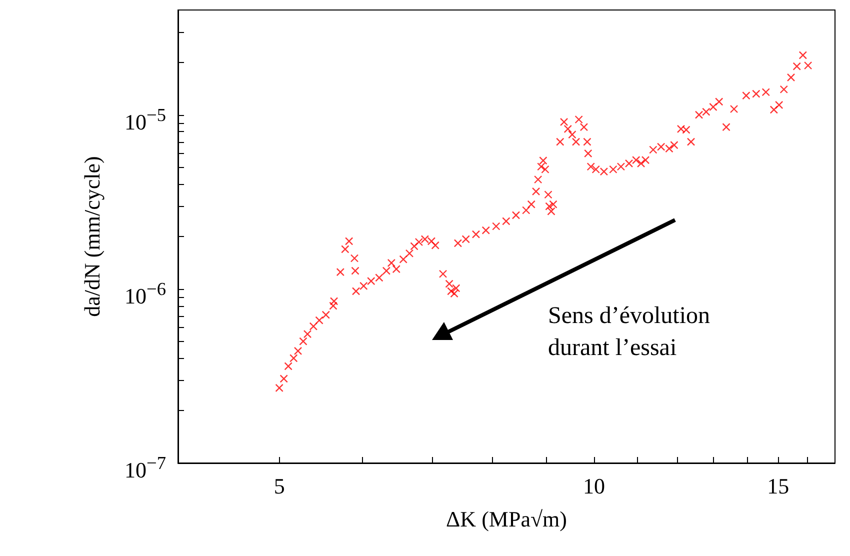 The height and width of the screenshot is (556, 850). I want to click on y-tick-label: 10$^{−7}$, so click(145, 467).